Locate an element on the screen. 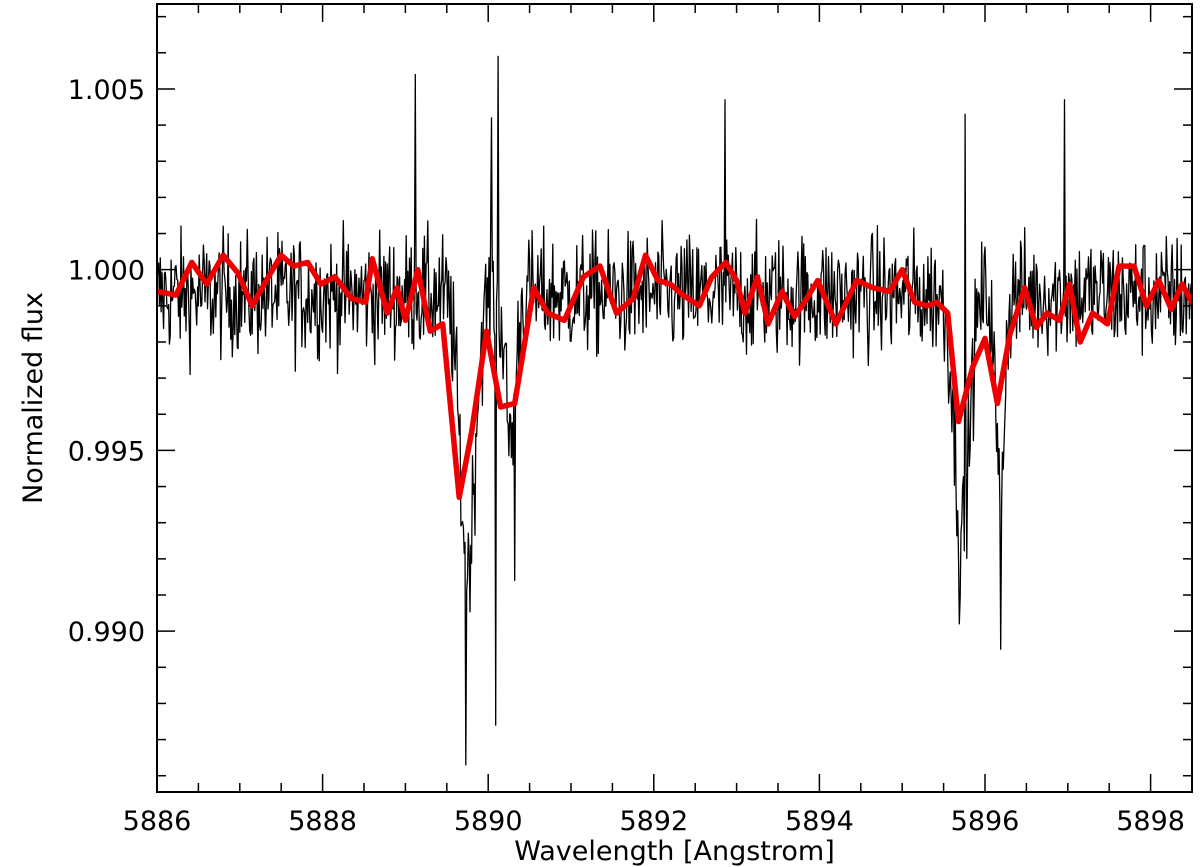 The image size is (1200, 867). y-tick-label: 1.005 is located at coordinates (106, 90).